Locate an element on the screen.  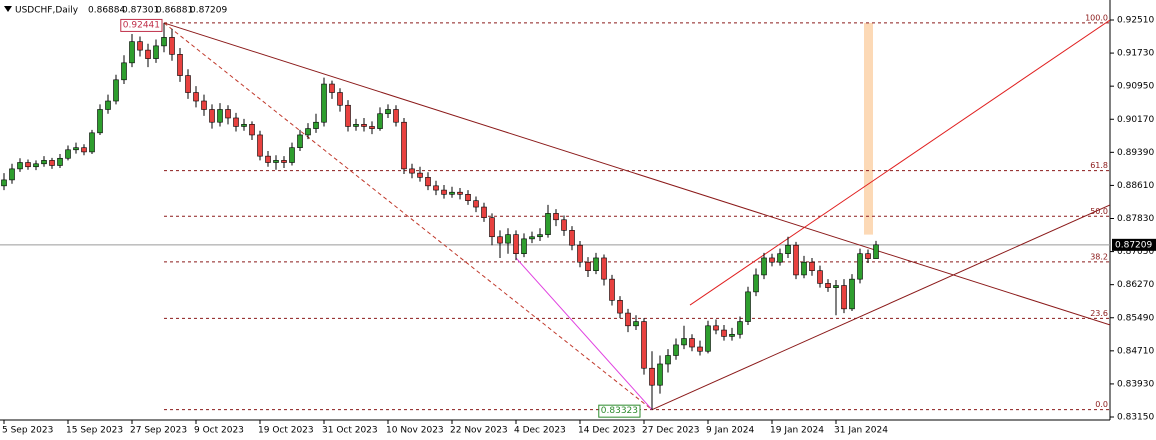
x-tick-label: 4 Dec 2023 is located at coordinates (540, 431).